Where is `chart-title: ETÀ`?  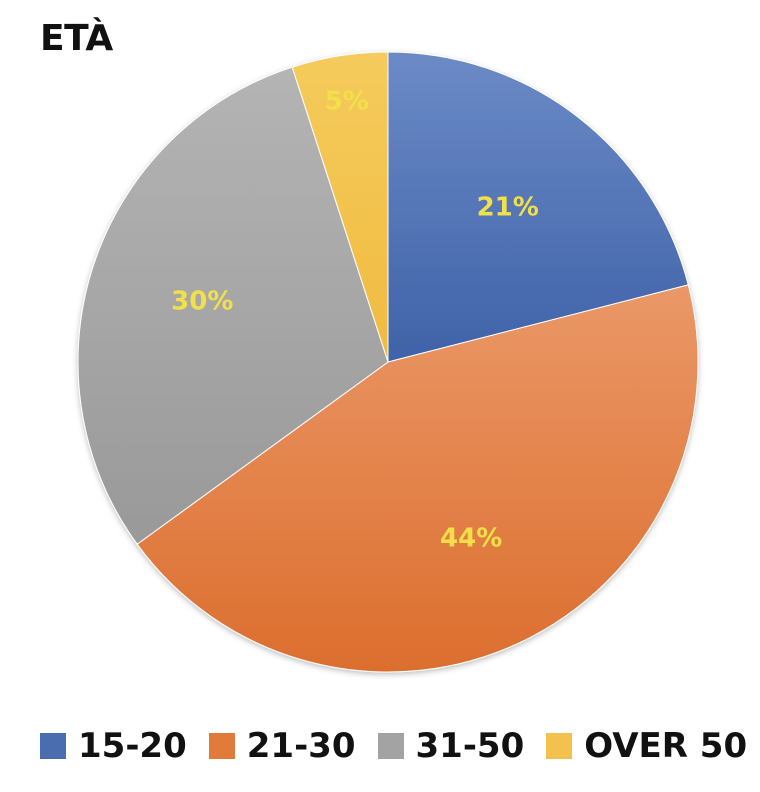
chart-title: ETÀ is located at coordinates (76, 38).